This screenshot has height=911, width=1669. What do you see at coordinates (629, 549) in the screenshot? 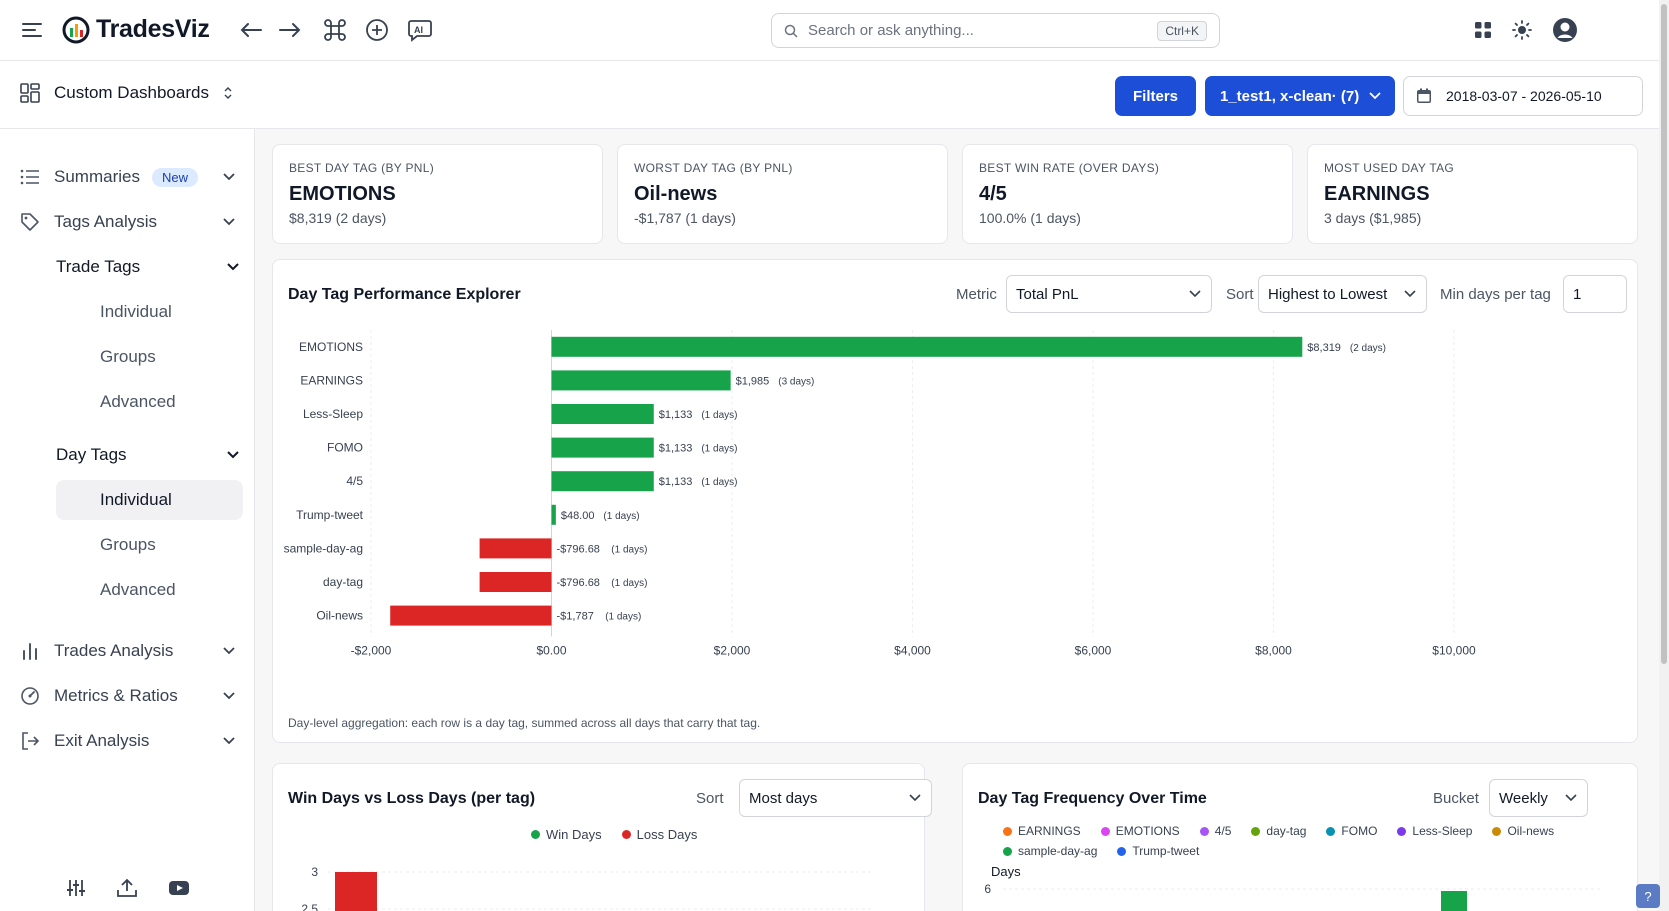
I see `bar-days-label: (1 days)` at bounding box center [629, 549].